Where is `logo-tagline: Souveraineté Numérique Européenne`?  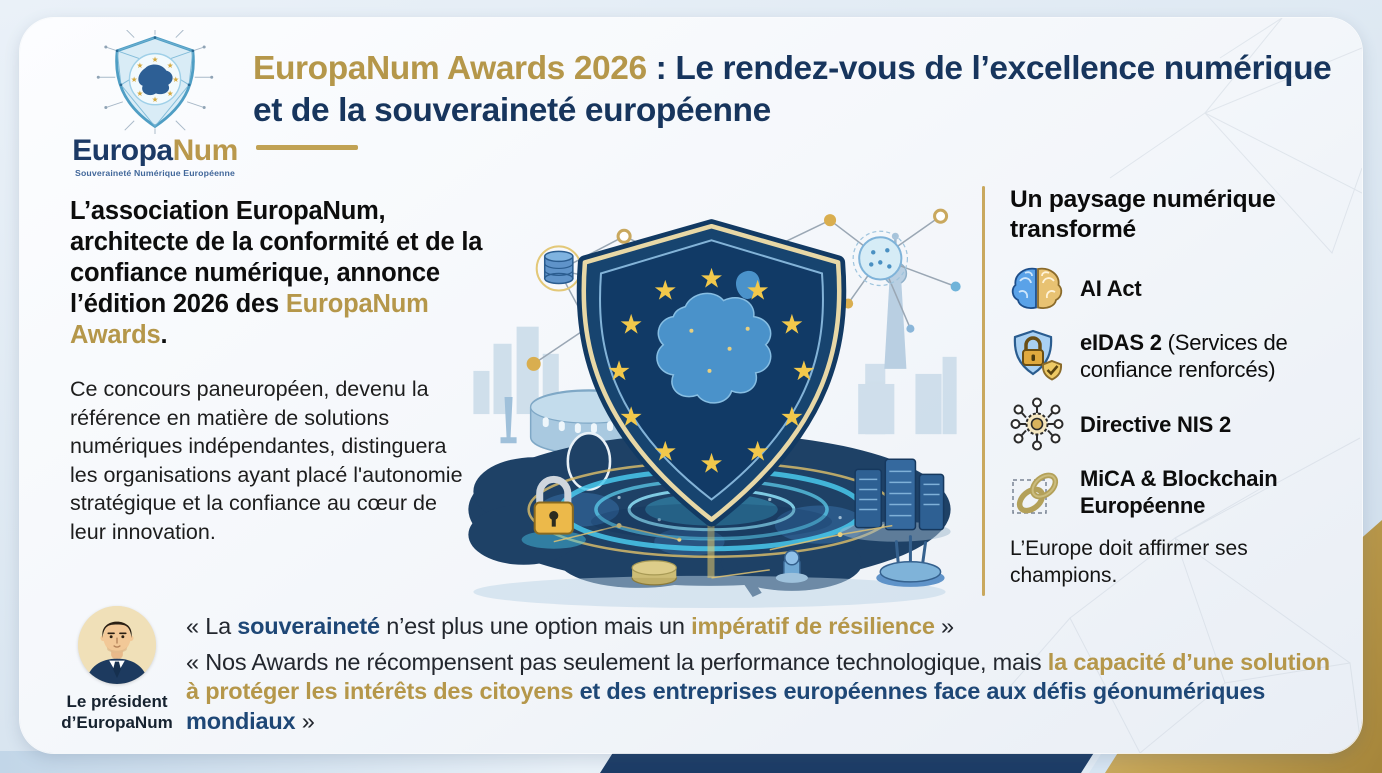 logo-tagline: Souveraineté Numérique Européenne is located at coordinates (155, 173).